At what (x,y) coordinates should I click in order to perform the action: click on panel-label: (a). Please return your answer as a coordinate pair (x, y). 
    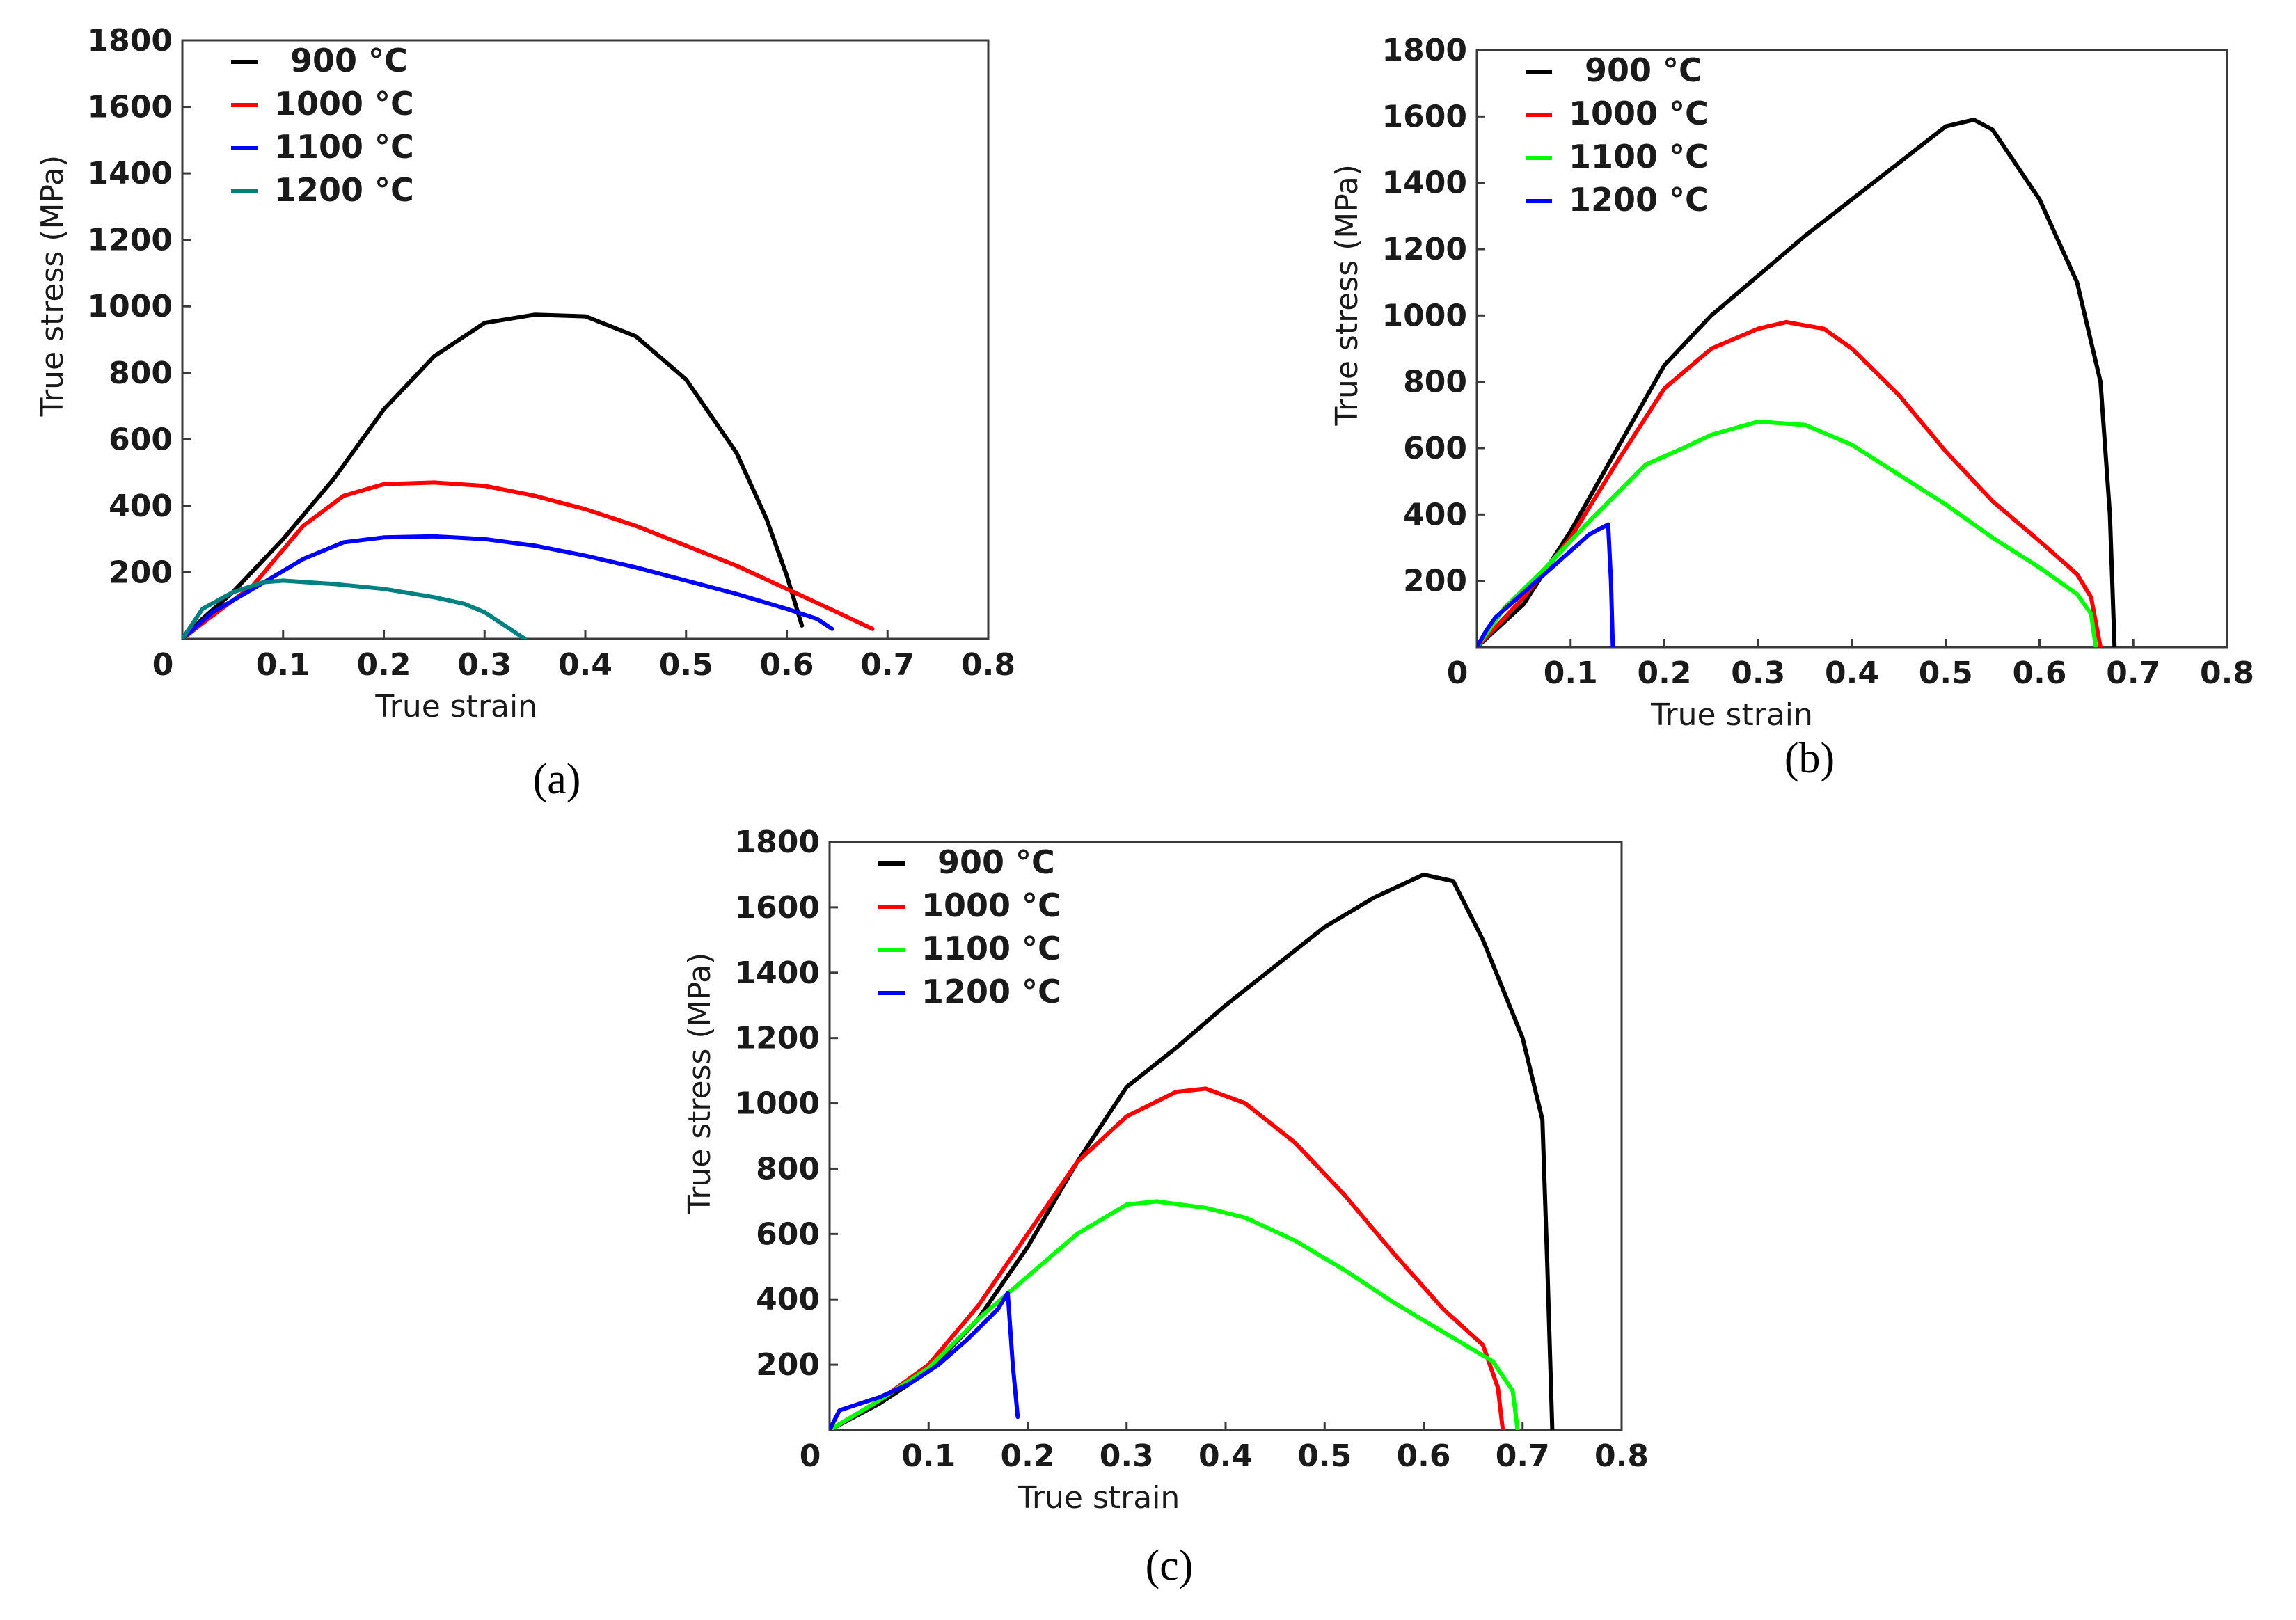
    Looking at the image, I should click on (557, 779).